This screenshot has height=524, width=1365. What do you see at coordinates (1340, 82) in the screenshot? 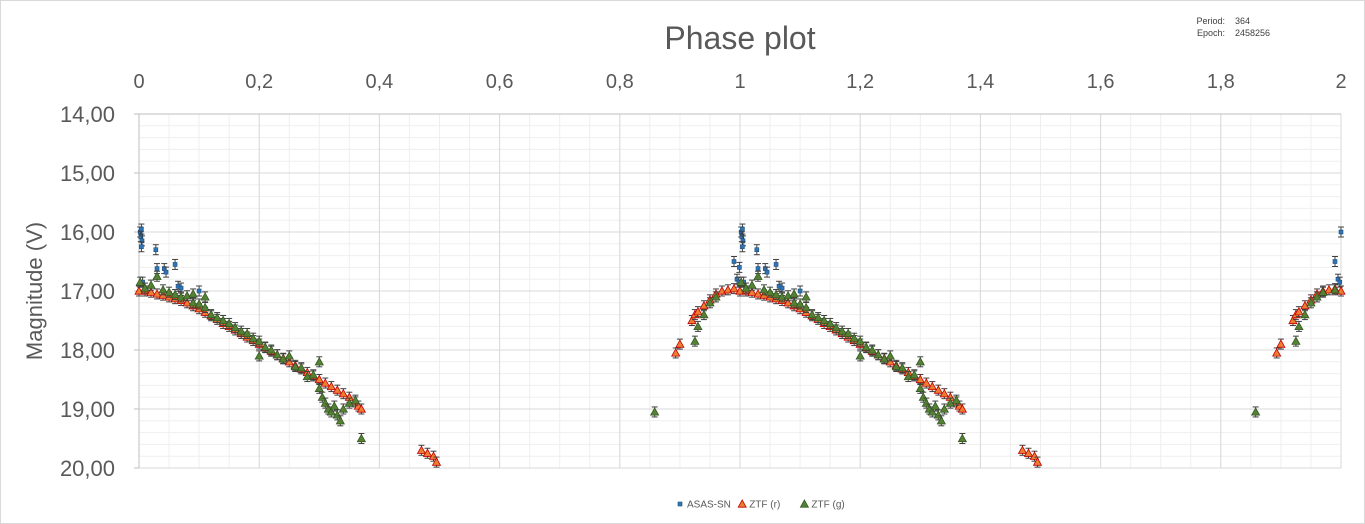
I see `x-tick-label: 2` at bounding box center [1340, 82].